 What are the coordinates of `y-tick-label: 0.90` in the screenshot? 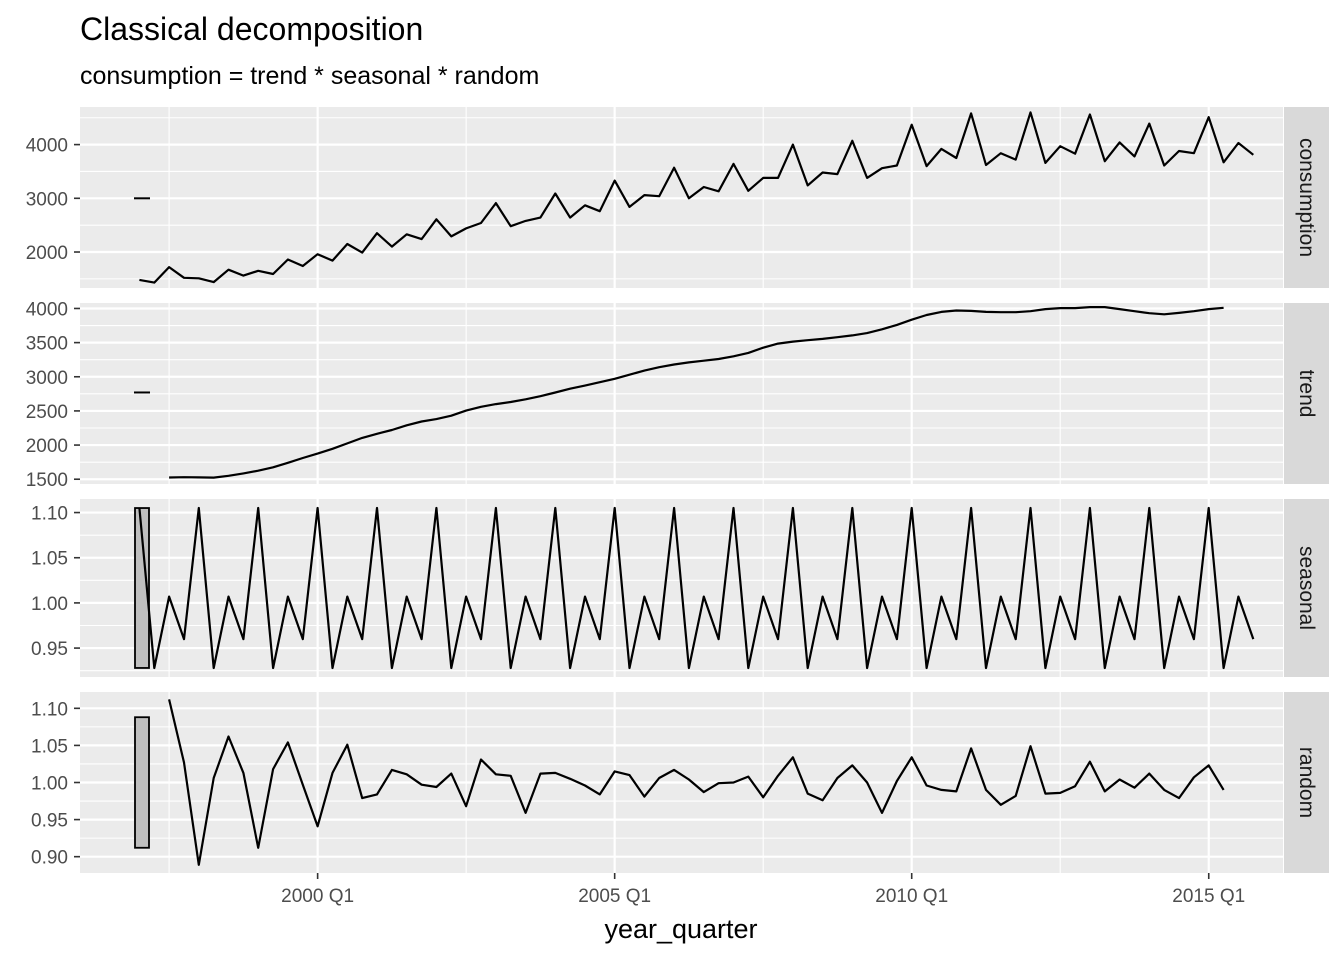 It's located at (49, 858).